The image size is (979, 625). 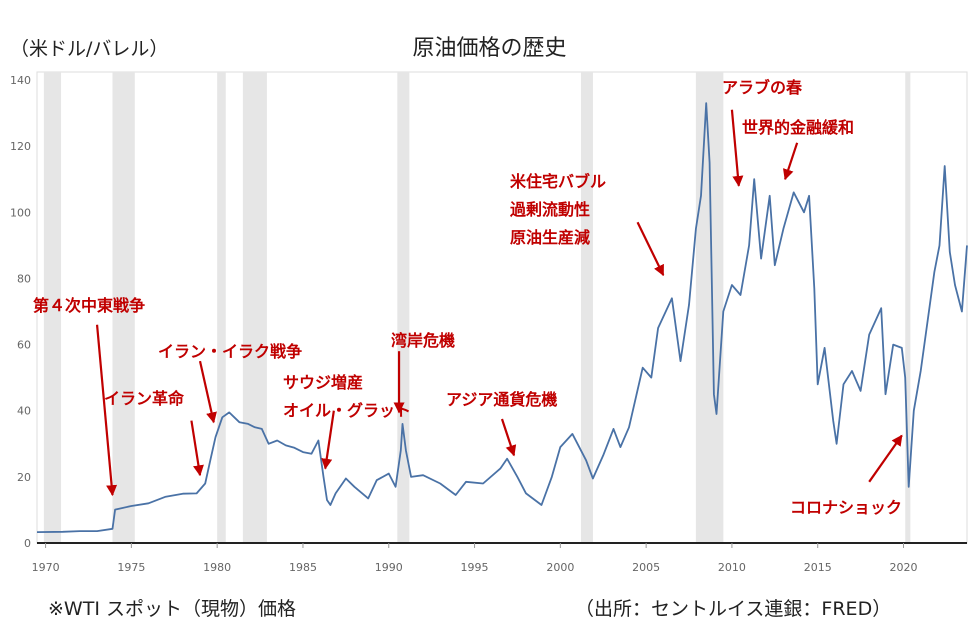 What do you see at coordinates (46, 567) in the screenshot?
I see `x-tick-label: 1970` at bounding box center [46, 567].